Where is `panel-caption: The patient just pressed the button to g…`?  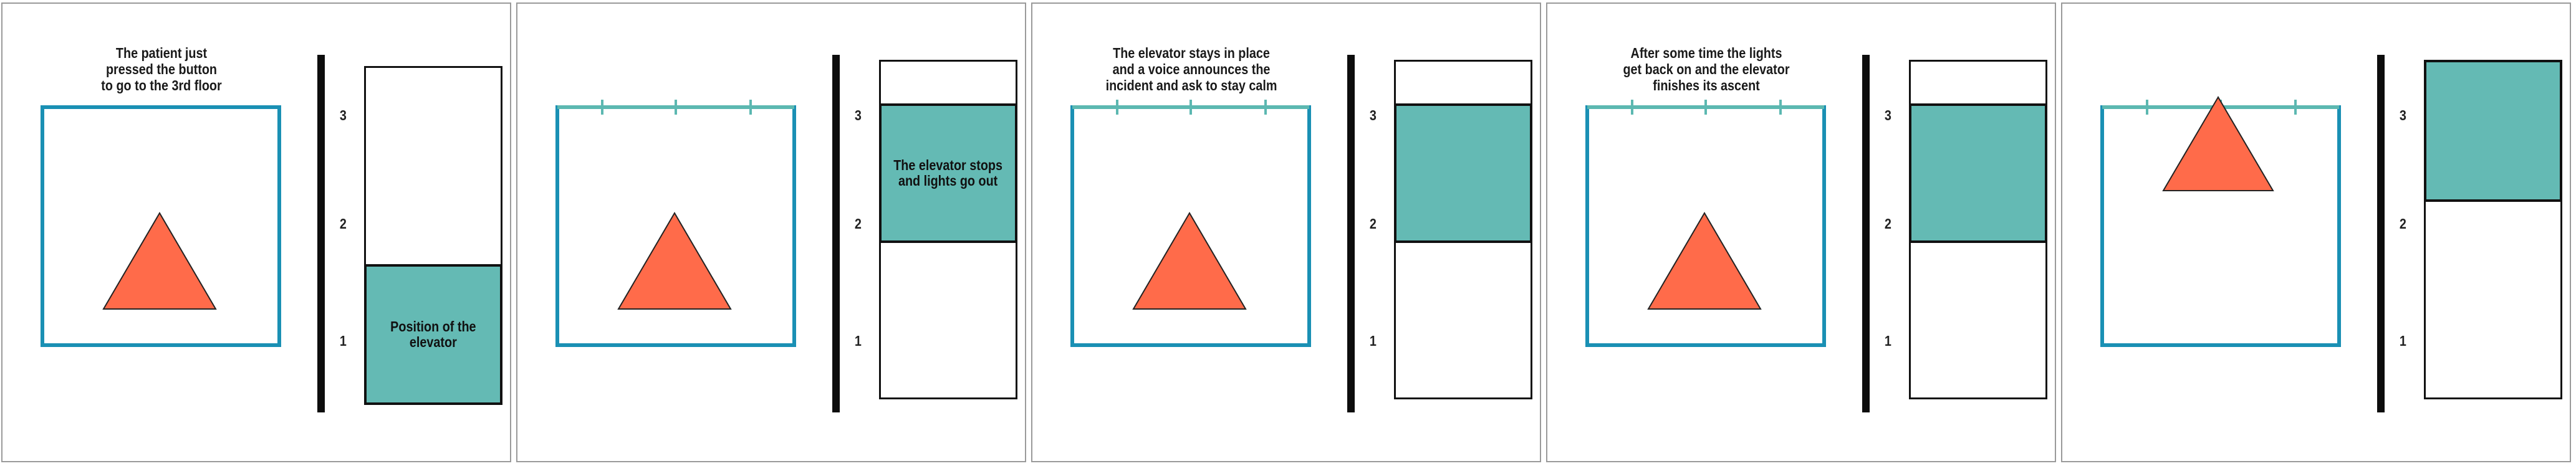 panel-caption: The patient just pressed the button to g… is located at coordinates (161, 69).